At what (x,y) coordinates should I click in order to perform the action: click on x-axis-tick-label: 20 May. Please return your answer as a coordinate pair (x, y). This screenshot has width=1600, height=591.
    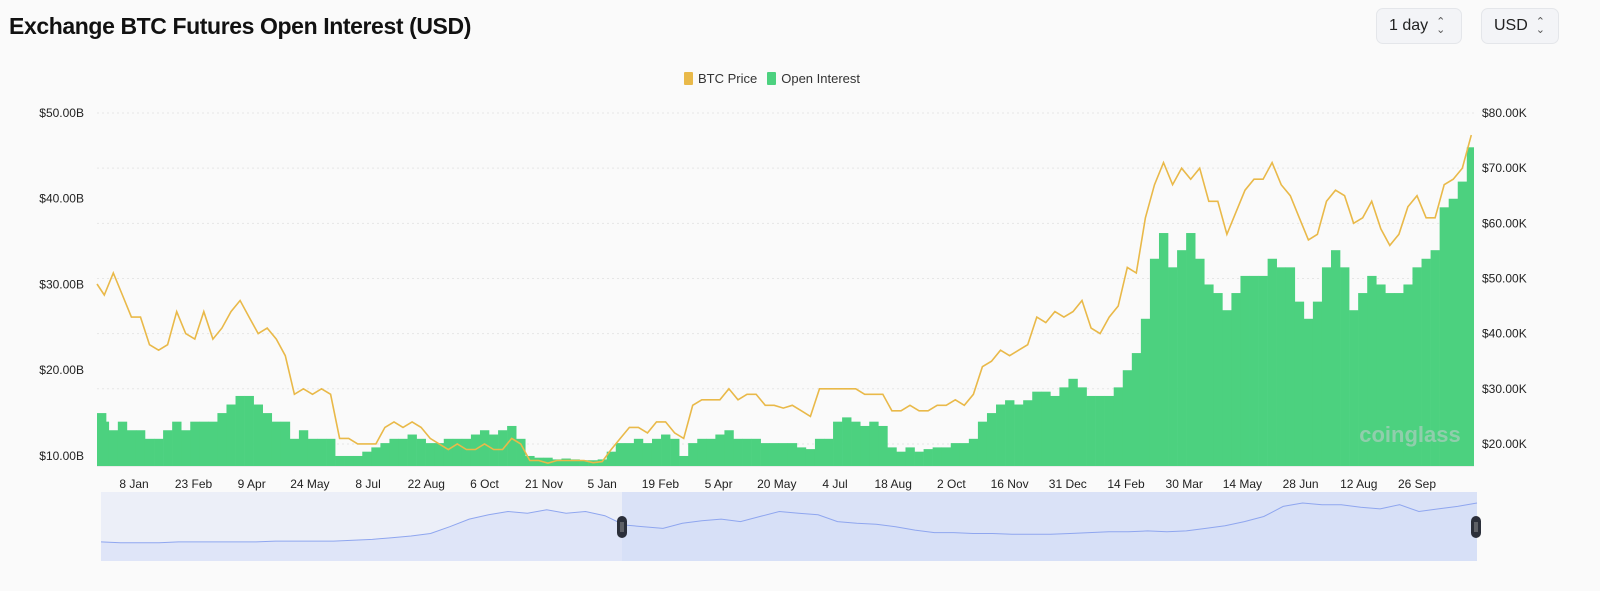
    Looking at the image, I should click on (776, 484).